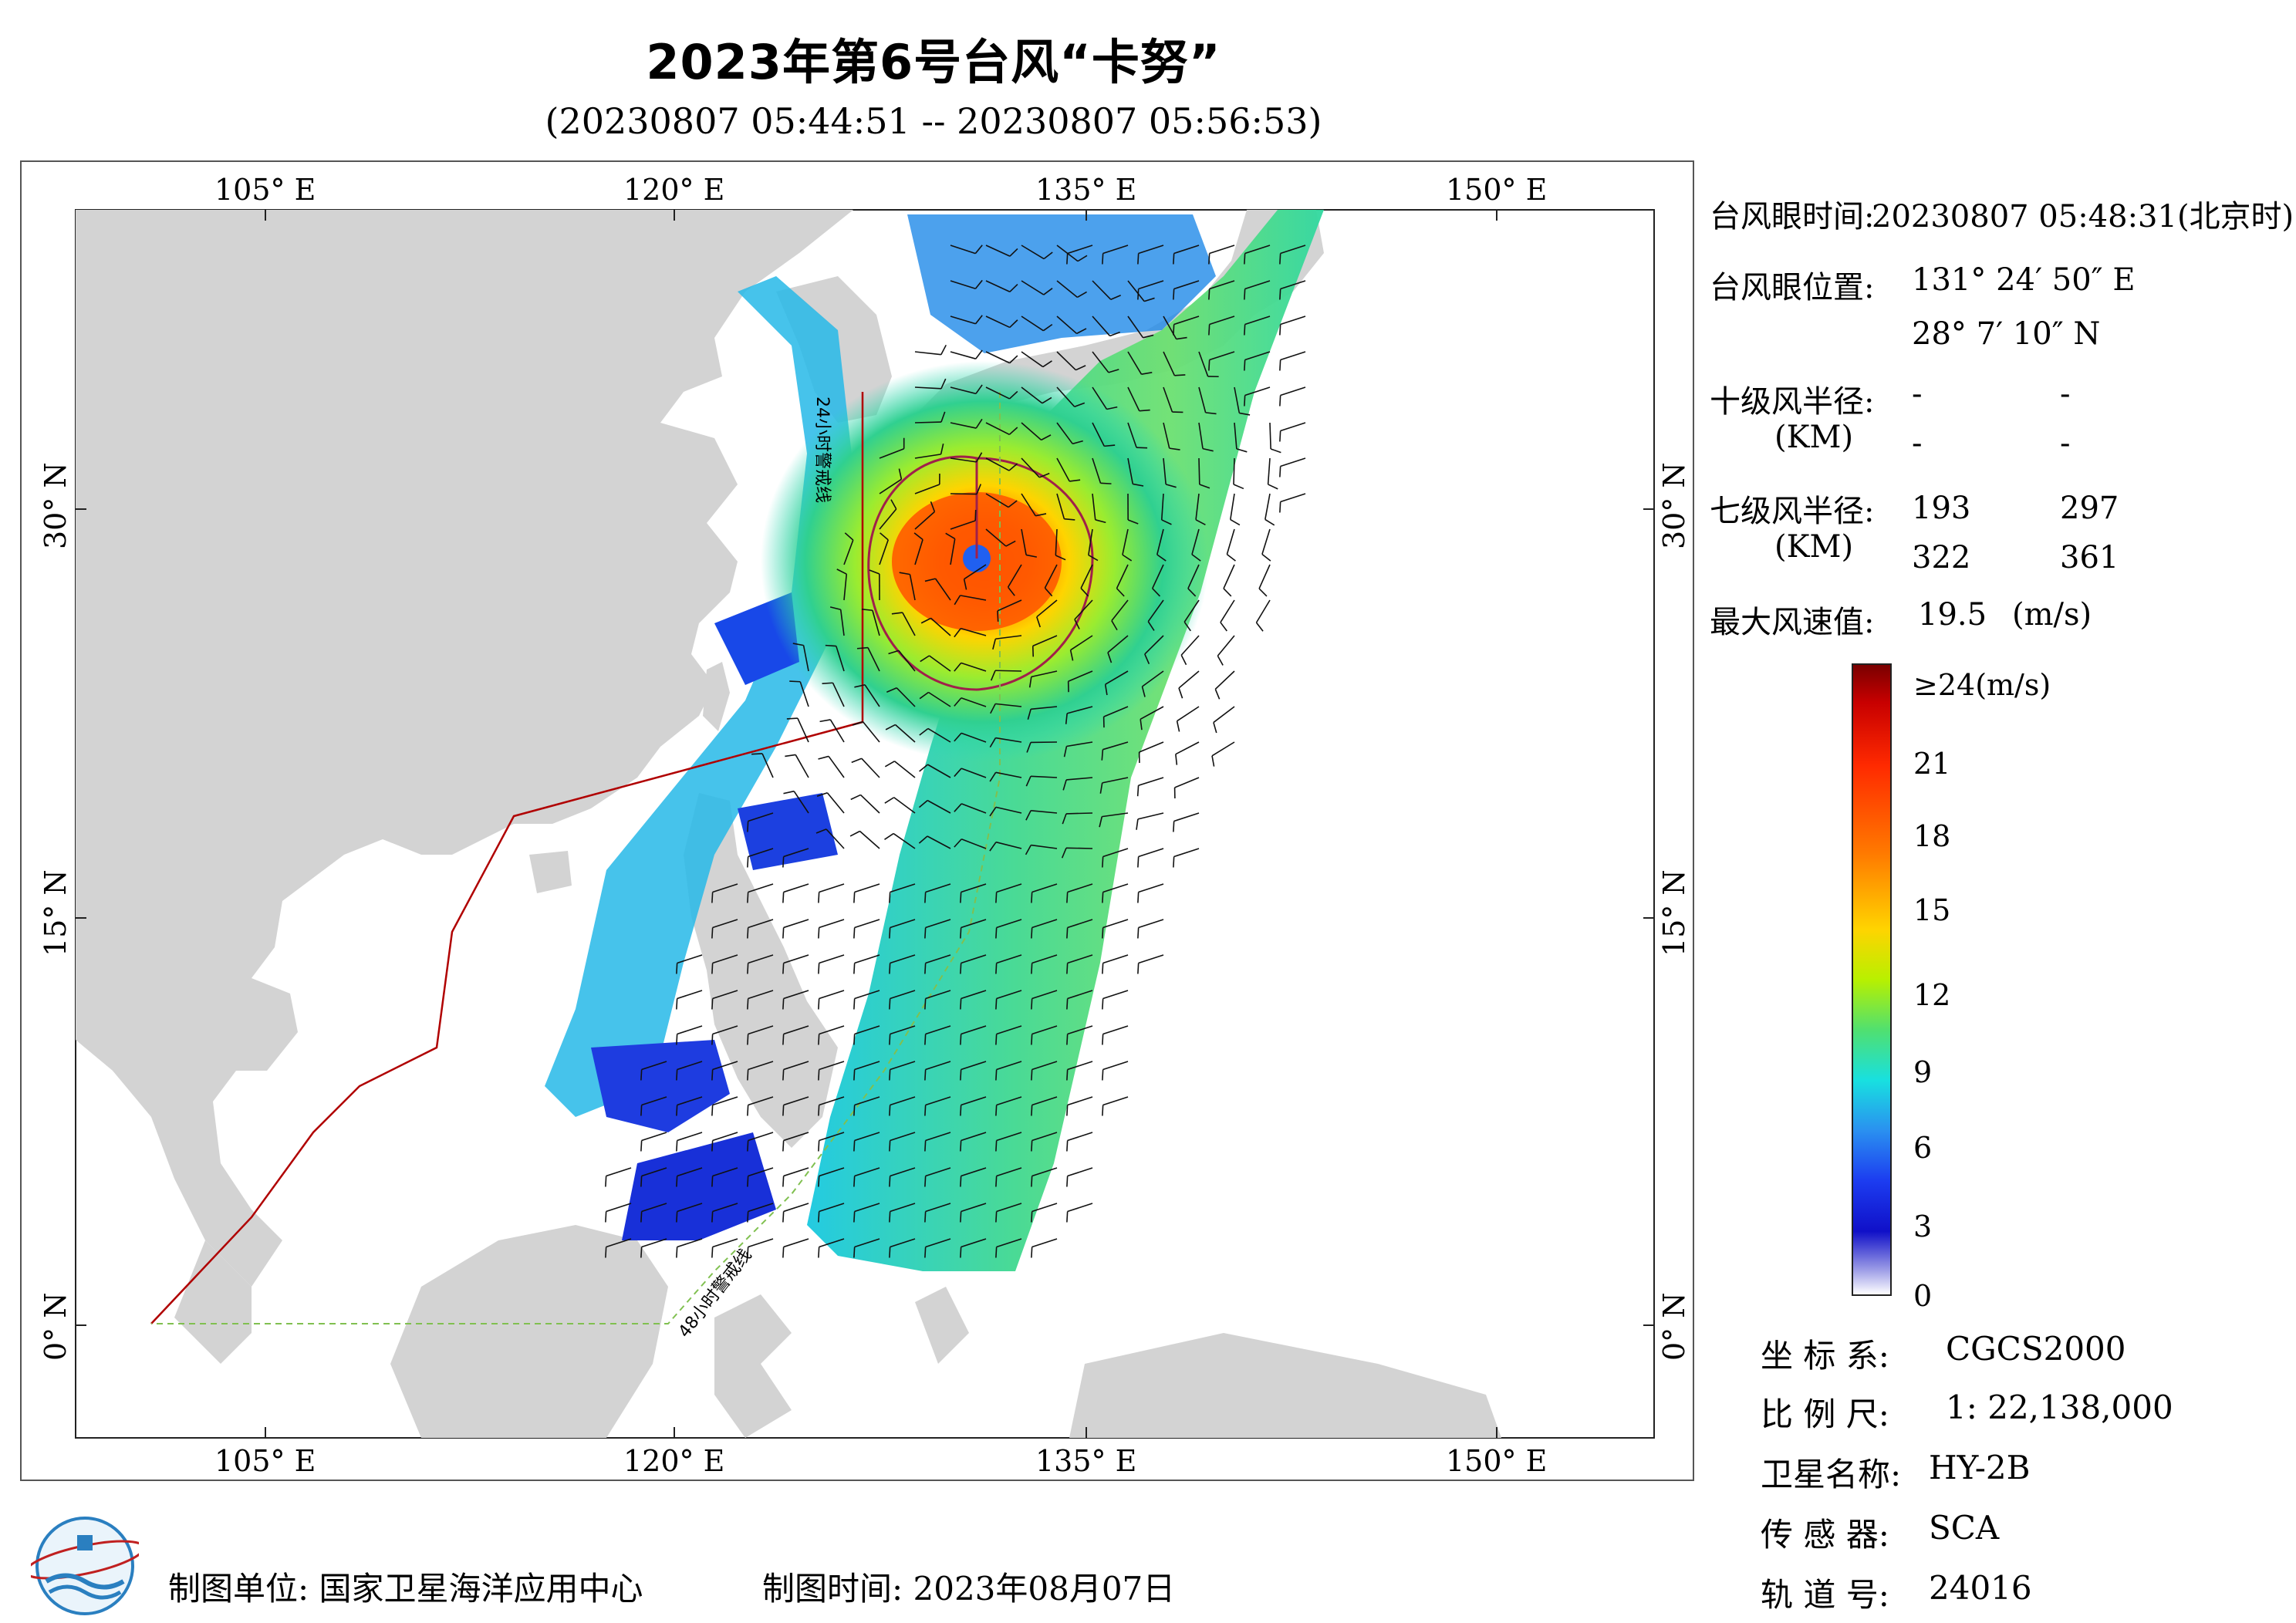 Image resolution: width=2296 pixels, height=1623 pixels. What do you see at coordinates (1917, 394) in the screenshot?
I see `r10-value: -` at bounding box center [1917, 394].